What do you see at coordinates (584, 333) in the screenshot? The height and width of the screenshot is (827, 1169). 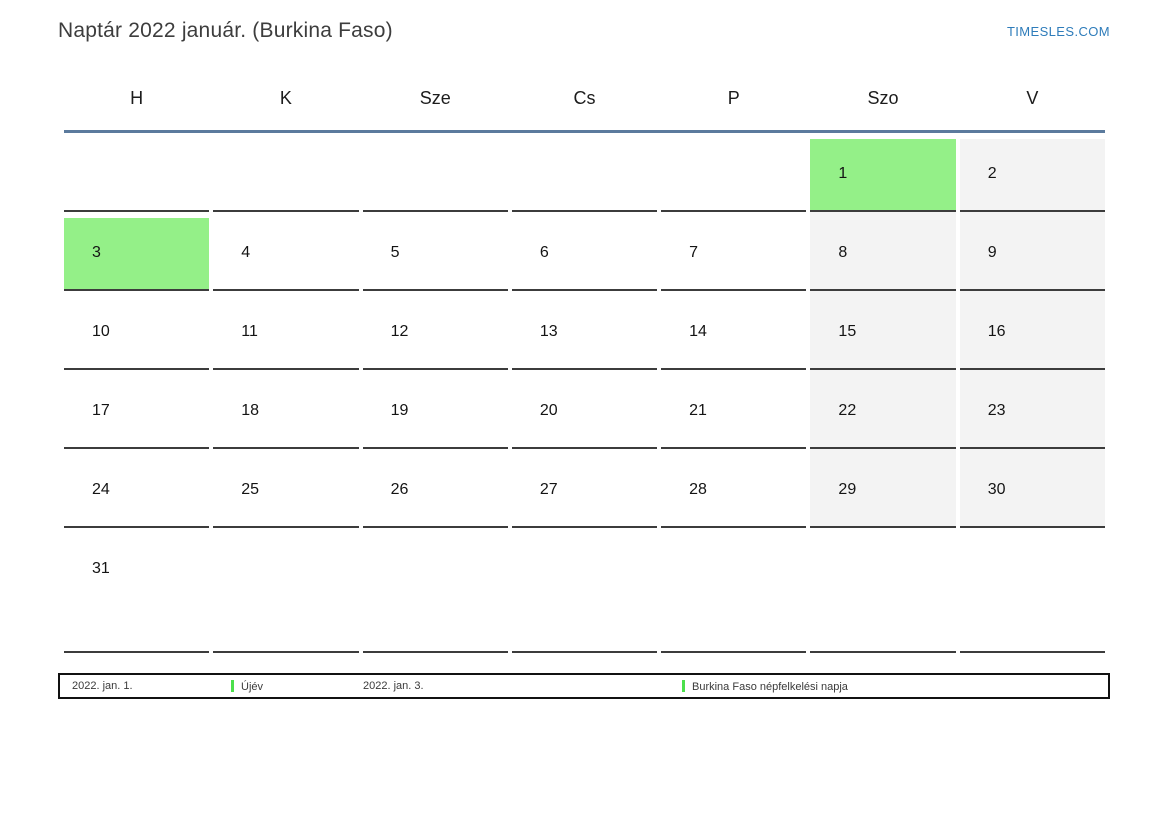 I see `day-cell-13: 13` at bounding box center [584, 333].